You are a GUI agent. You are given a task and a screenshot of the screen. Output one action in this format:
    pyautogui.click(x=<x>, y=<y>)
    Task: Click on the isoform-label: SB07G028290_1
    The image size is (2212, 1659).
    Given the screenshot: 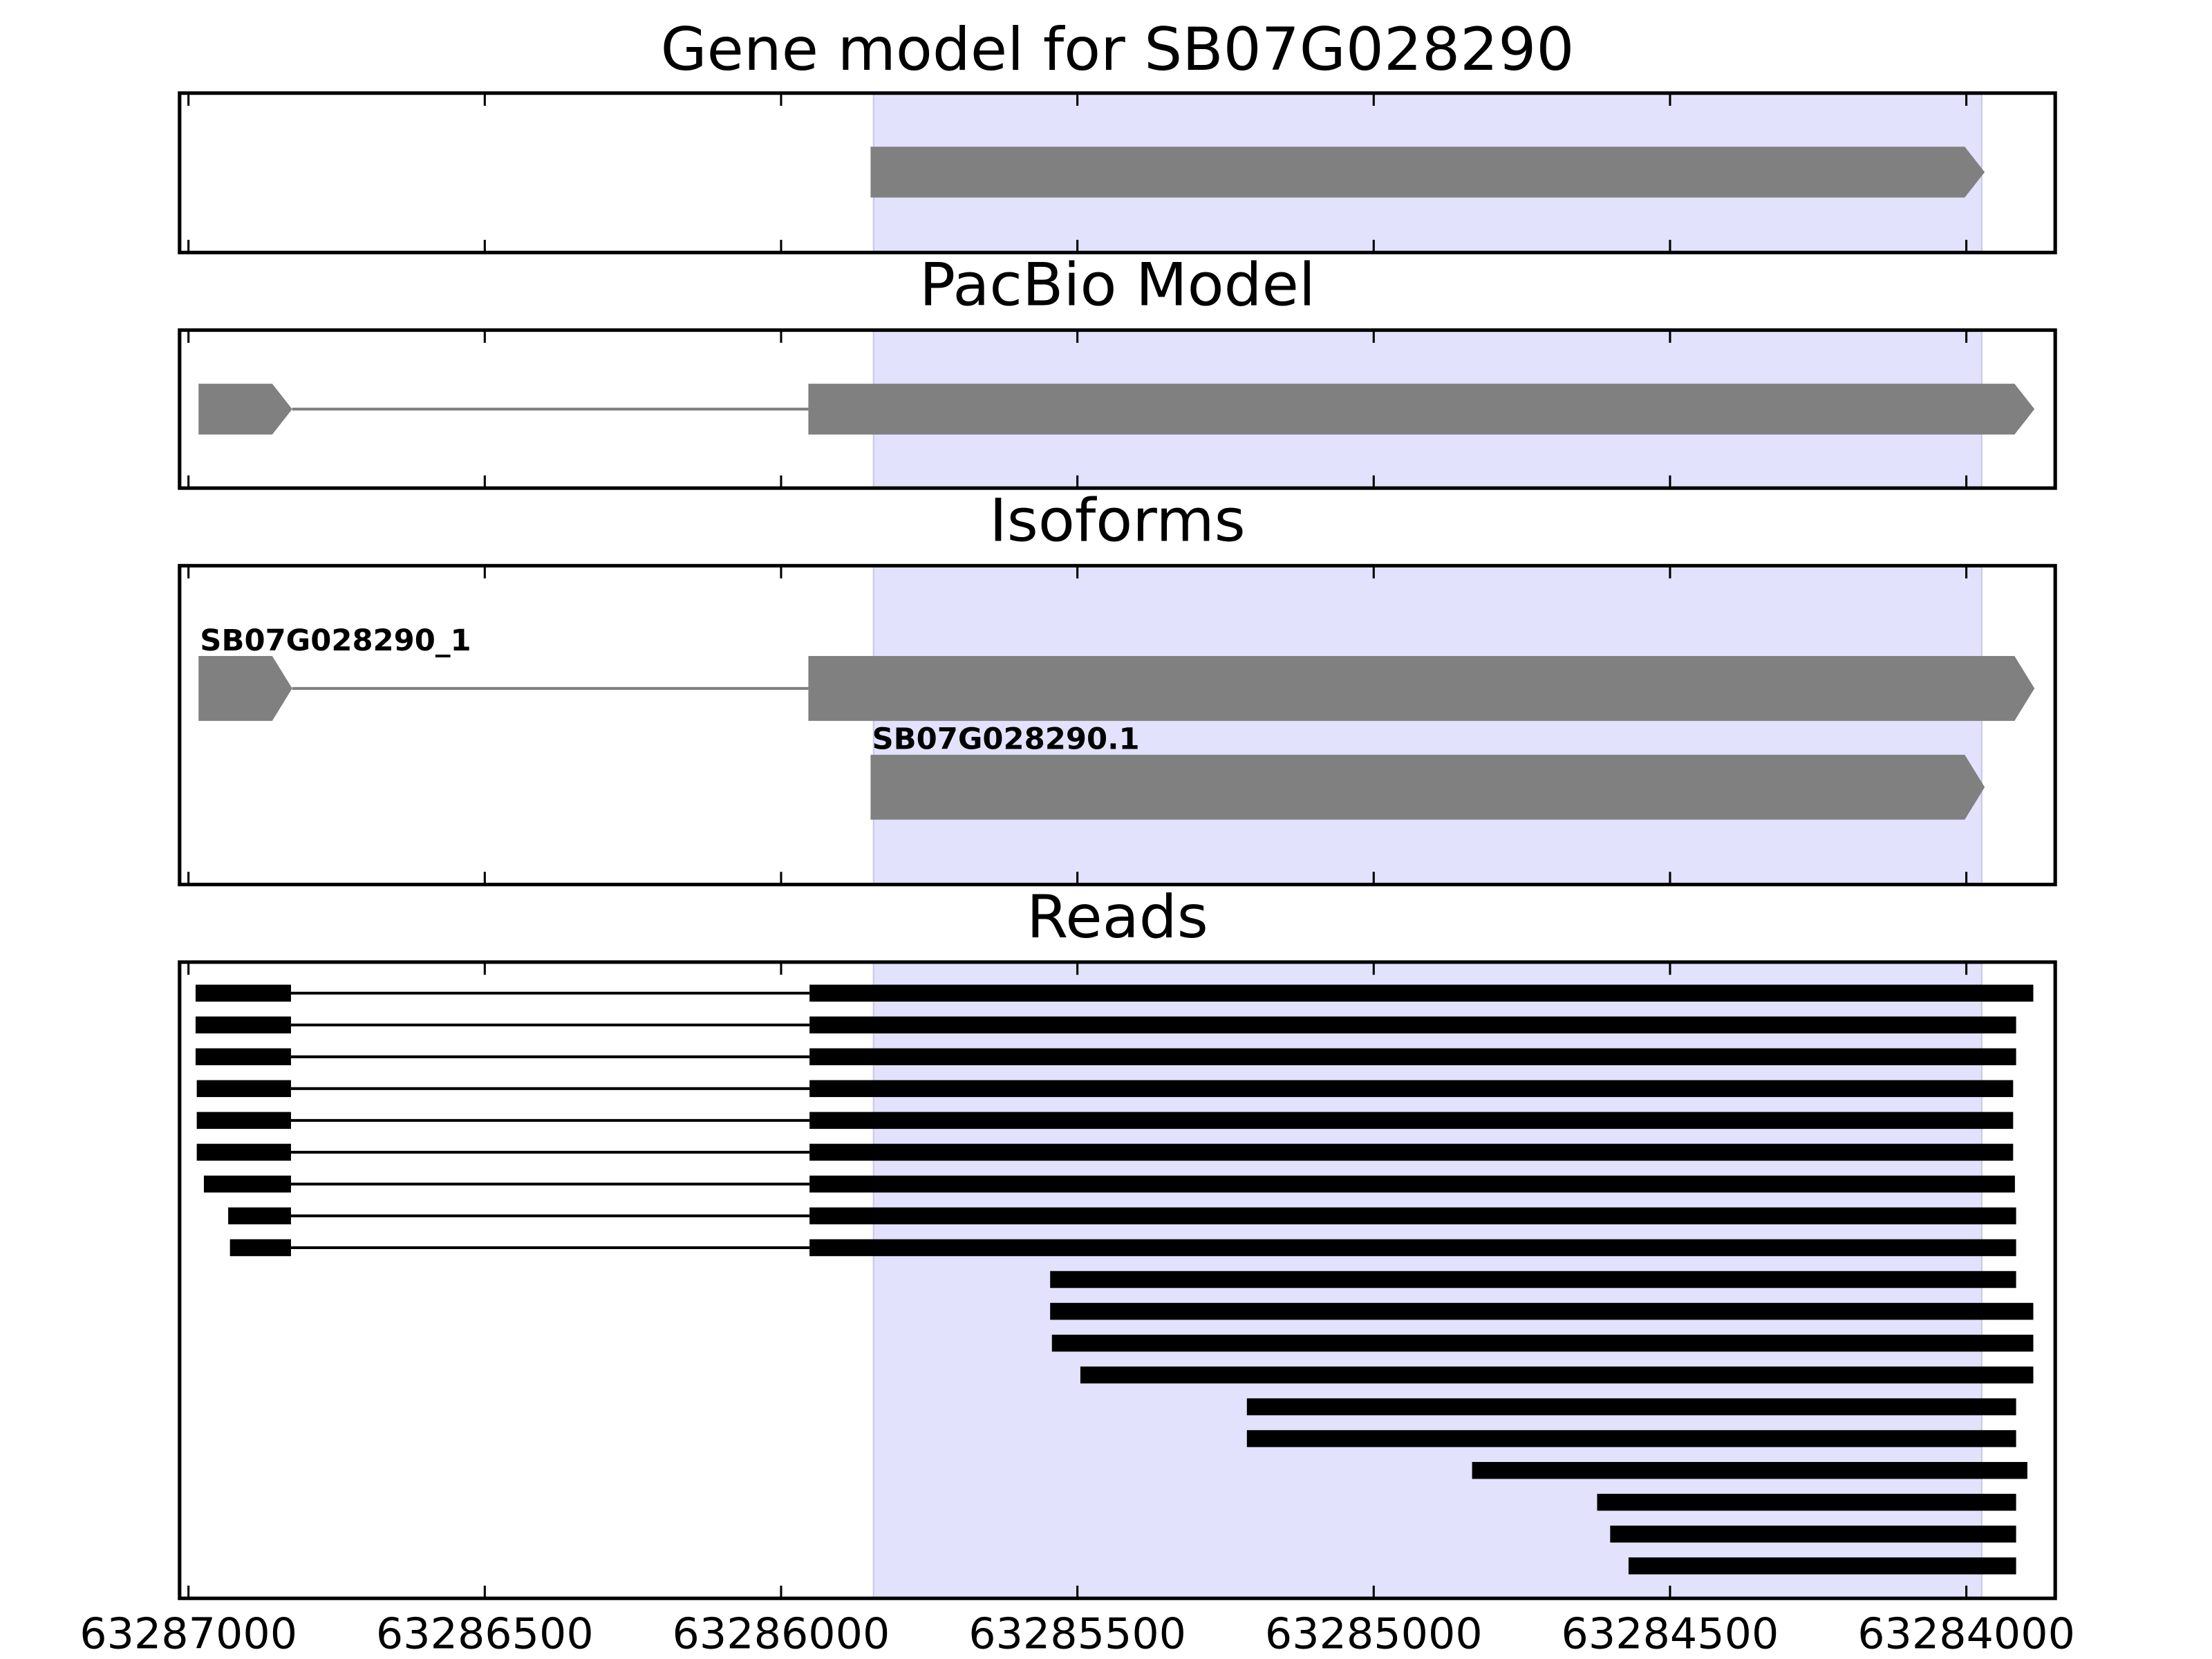 What is the action you would take?
    pyautogui.click(x=335, y=641)
    